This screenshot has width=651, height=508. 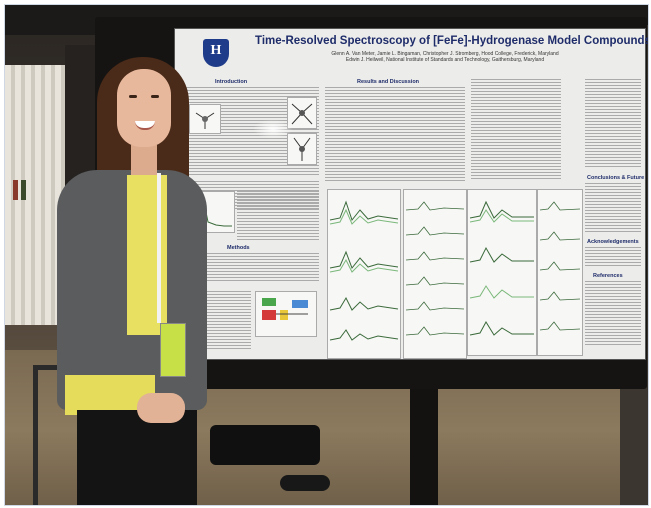 I want to click on apparatus-diagram, so click(x=286, y=314).